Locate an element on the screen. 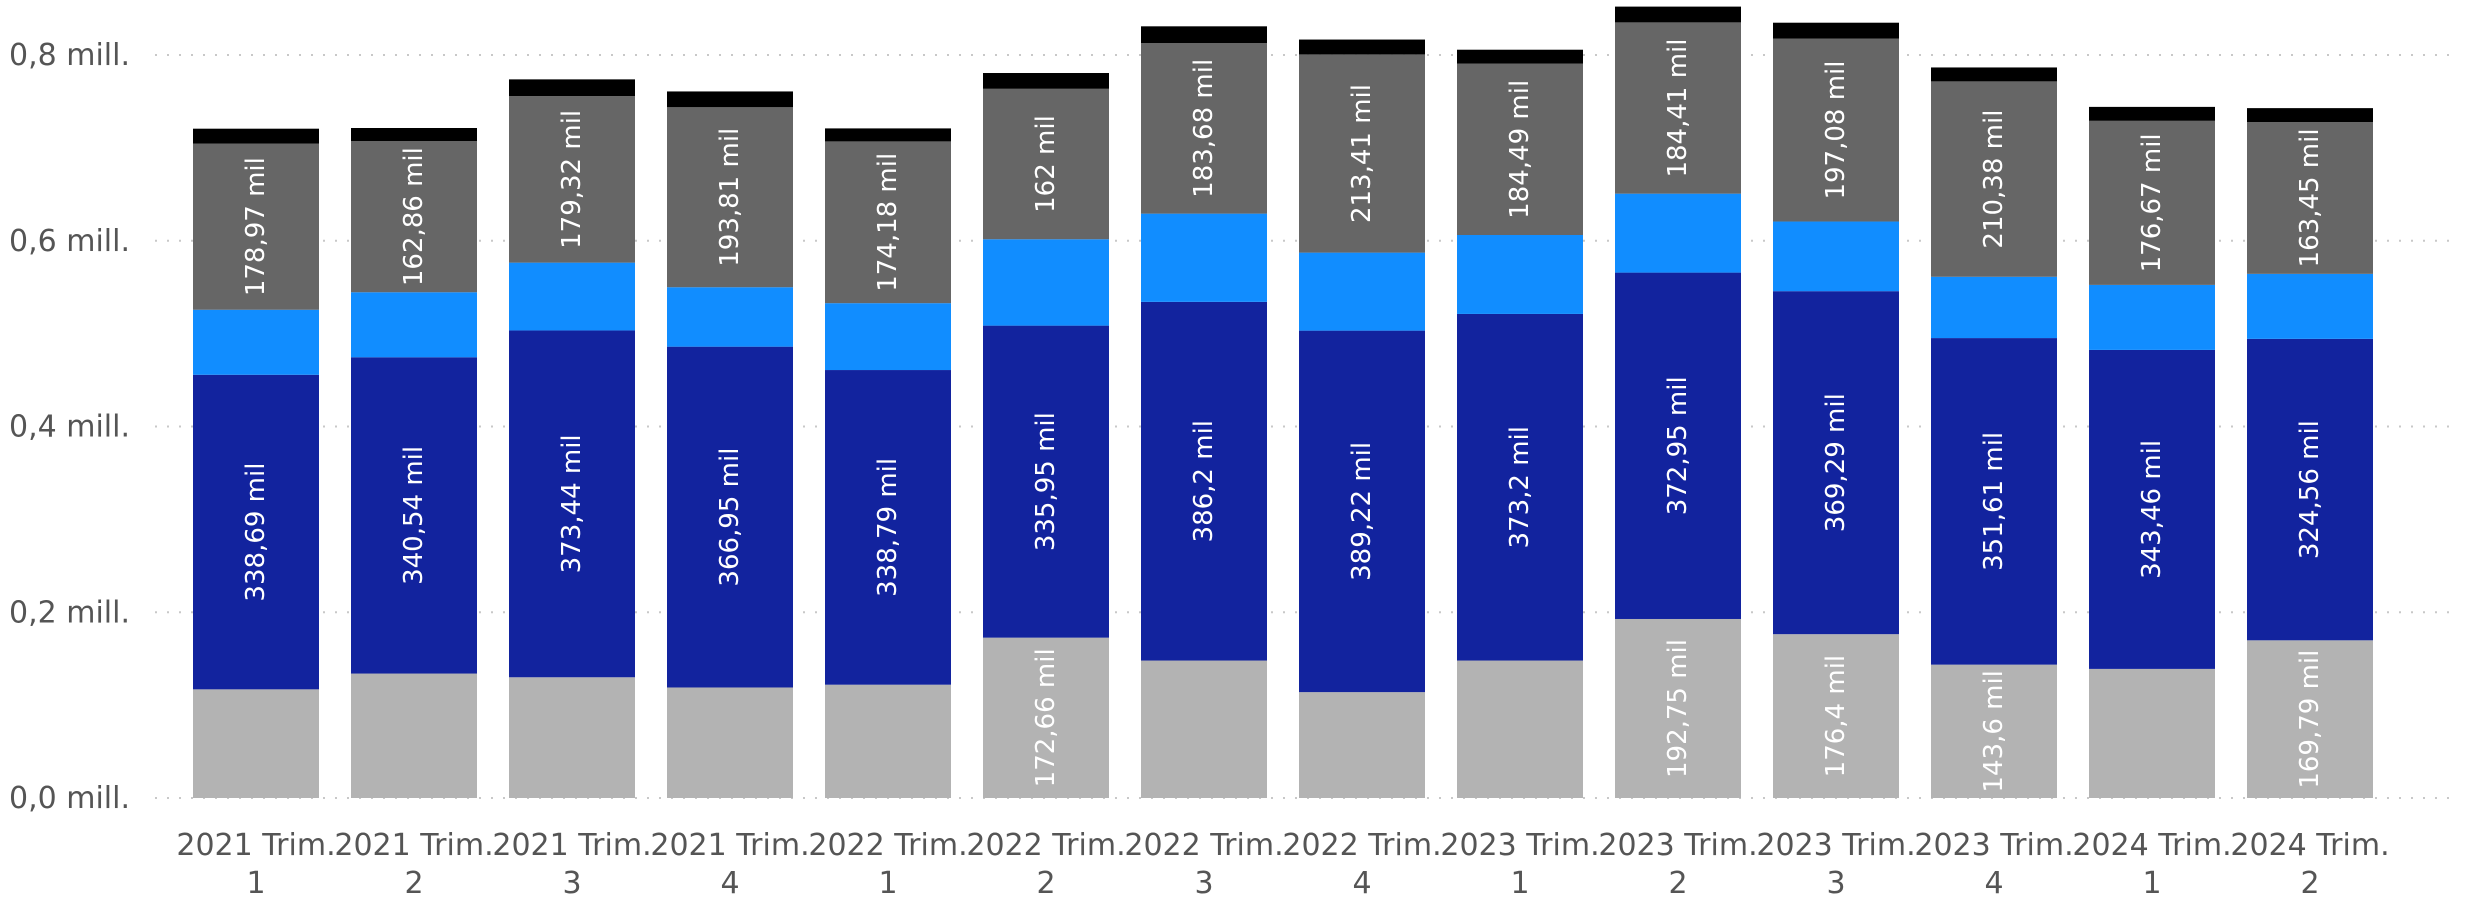 This screenshot has width=2466, height=901. data-label-9-0: 192,75 mil is located at coordinates (1678, 708).